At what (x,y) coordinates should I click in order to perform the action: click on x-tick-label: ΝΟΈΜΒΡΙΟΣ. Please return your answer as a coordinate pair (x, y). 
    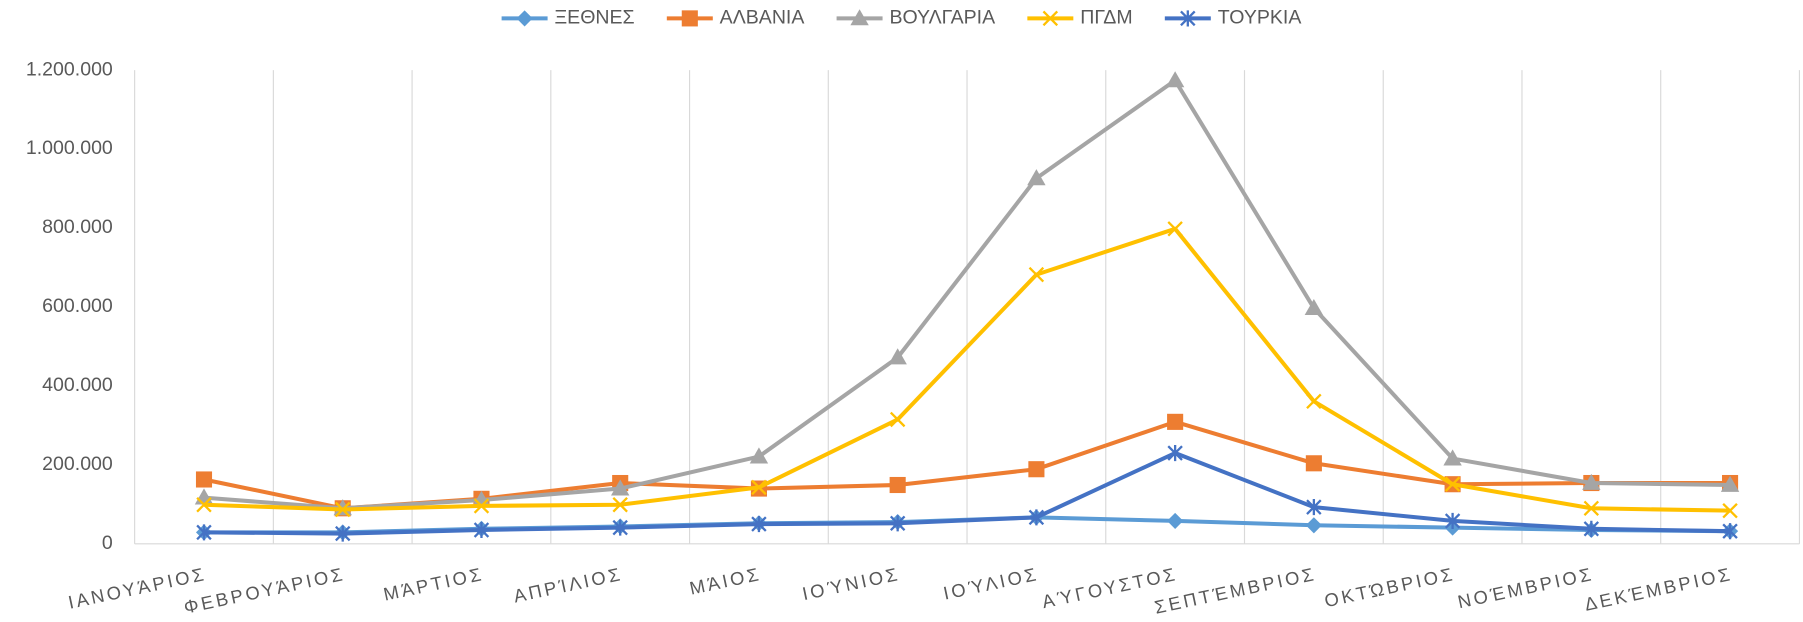
    Looking at the image, I should click on (1526, 587).